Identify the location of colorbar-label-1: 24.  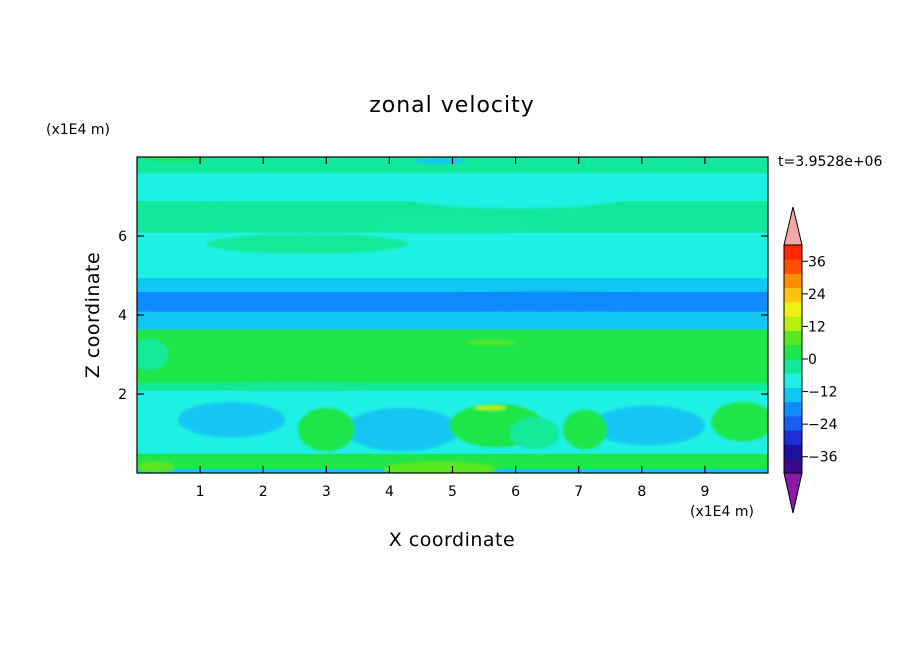
(817, 295).